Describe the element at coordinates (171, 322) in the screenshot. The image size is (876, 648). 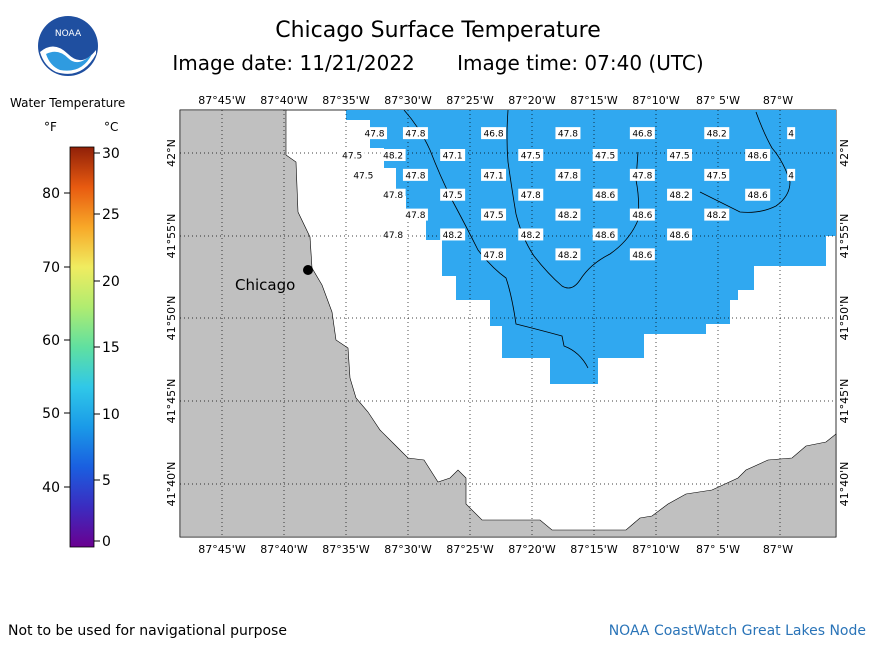
I see `lat-labels-left: 42°N 41°55'N 41°50'N 41°45'N 41°40'N` at that location.